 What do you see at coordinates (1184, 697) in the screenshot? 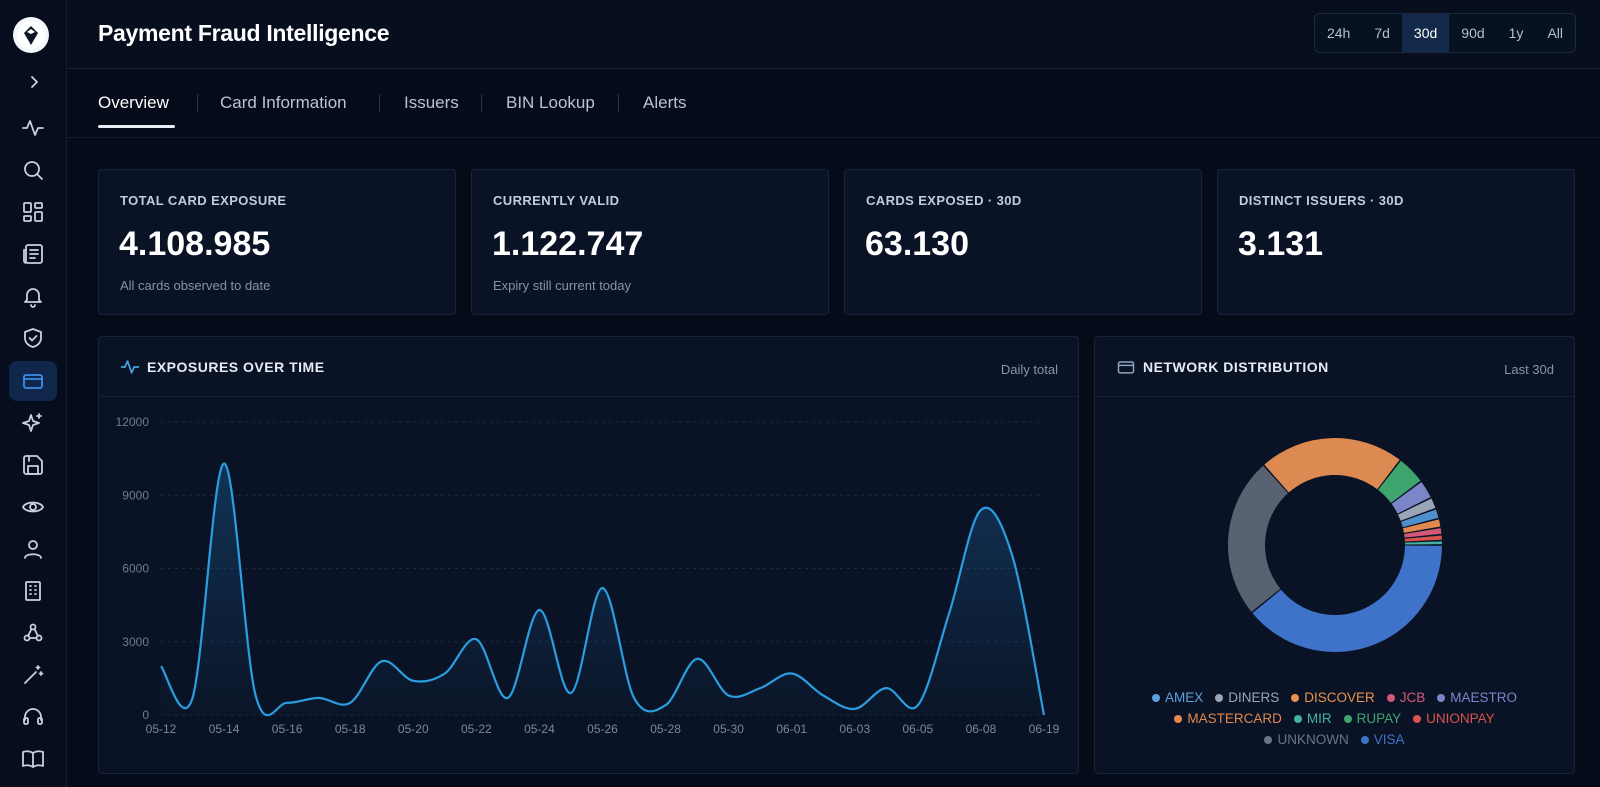
I see `legend-label: AMEX` at bounding box center [1184, 697].